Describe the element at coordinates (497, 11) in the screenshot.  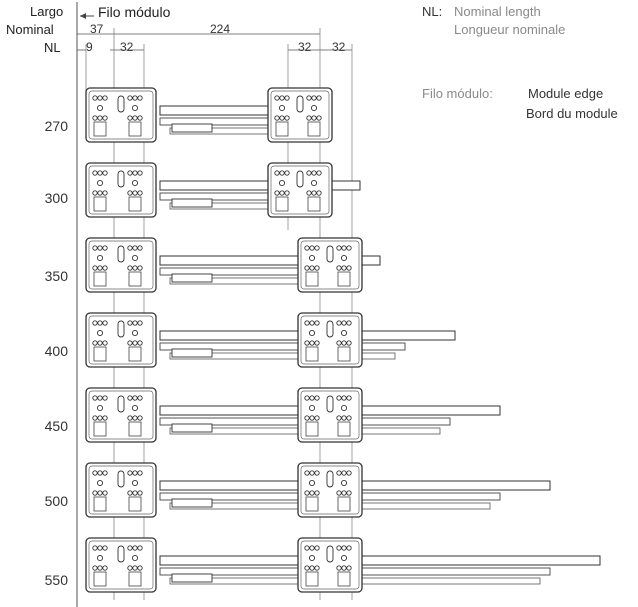
I see `legend-nl-en: Nominal length` at that location.